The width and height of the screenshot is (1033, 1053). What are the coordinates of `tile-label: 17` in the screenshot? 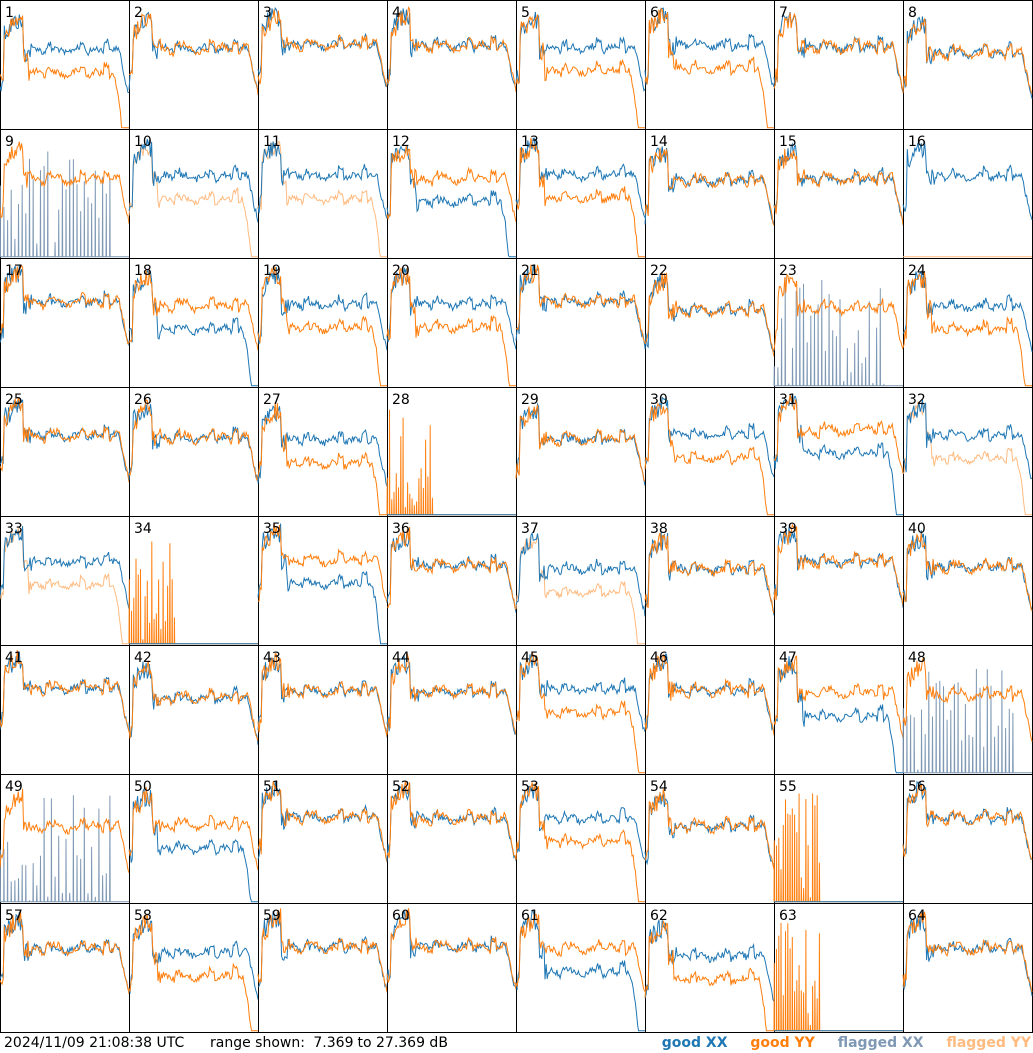 It's located at (14, 271).